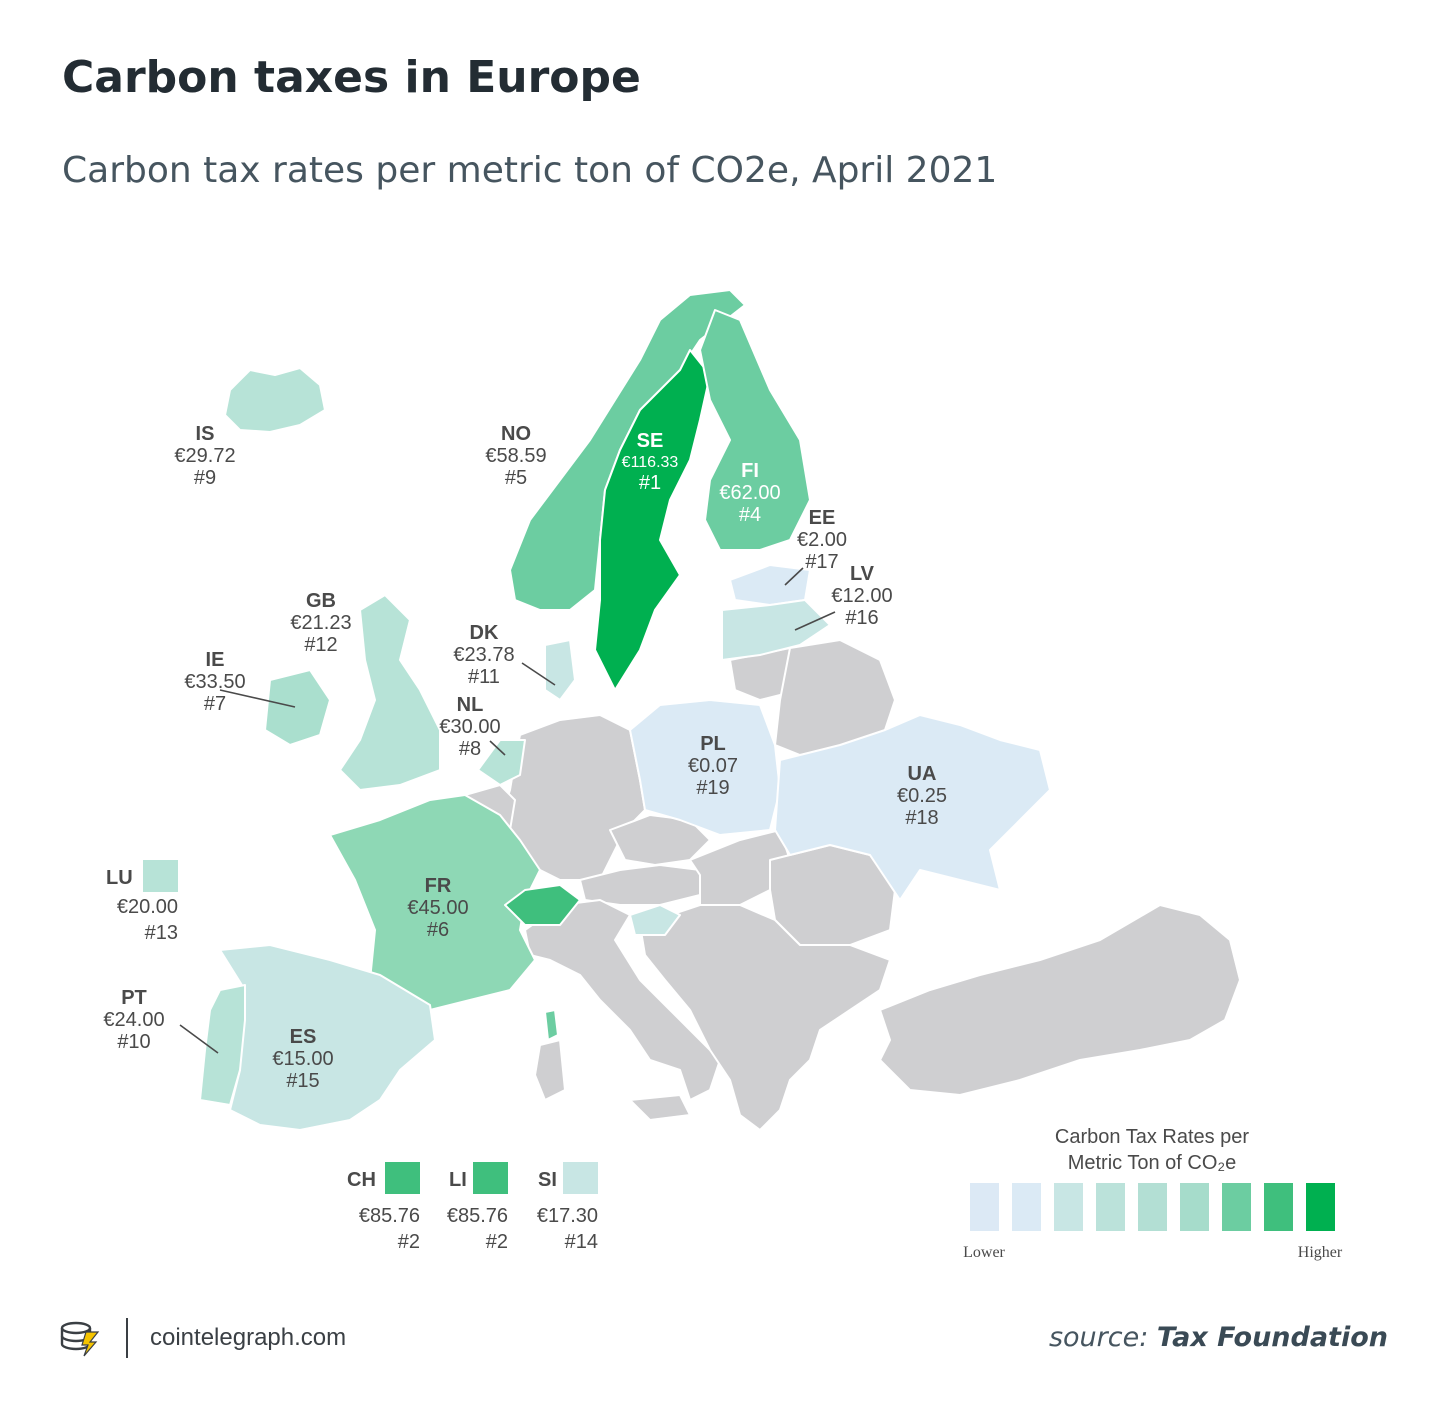 Image resolution: width=1450 pixels, height=1418 pixels. What do you see at coordinates (303, 1037) in the screenshot?
I see `code-es: ES` at bounding box center [303, 1037].